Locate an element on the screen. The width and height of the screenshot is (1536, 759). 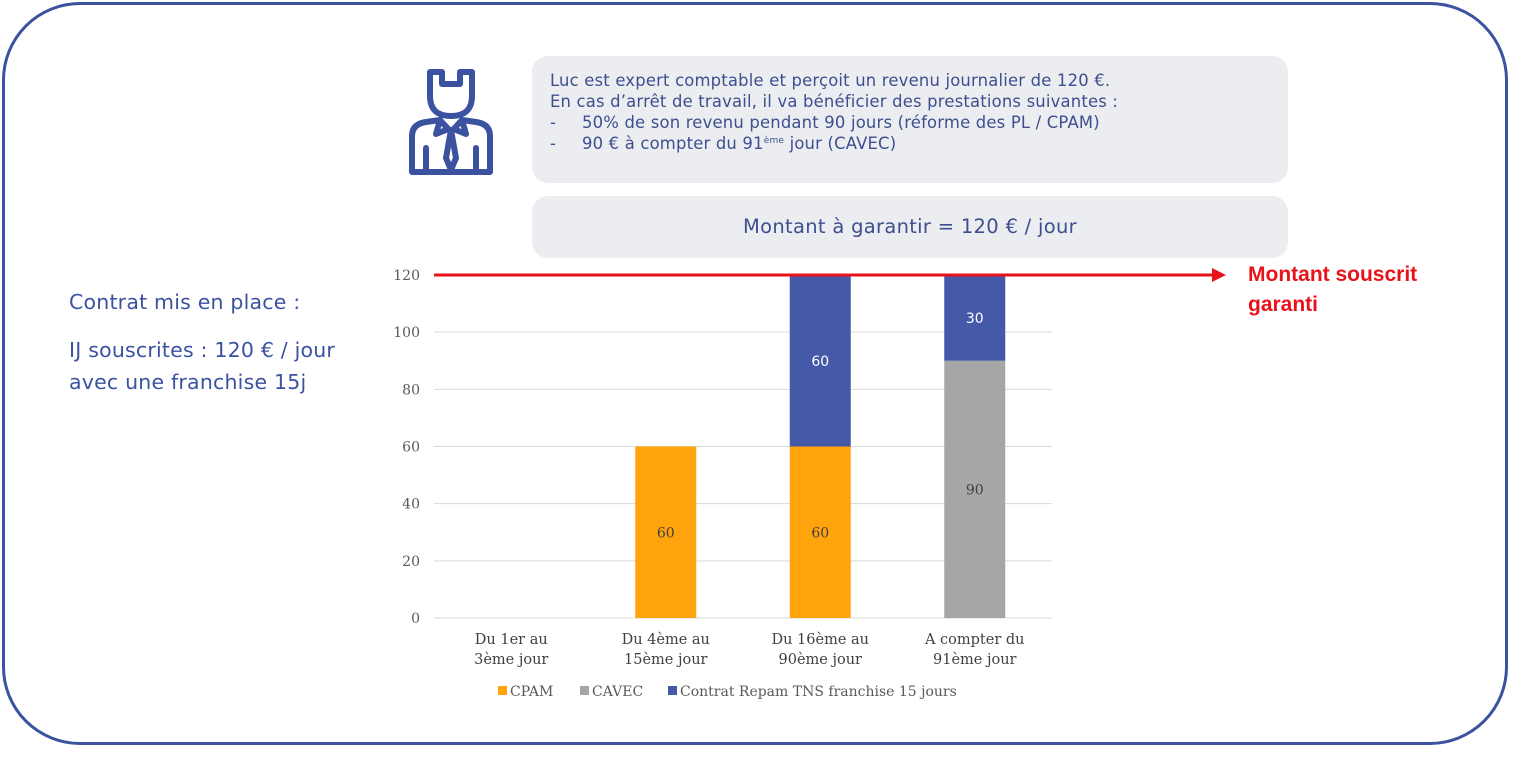
benefit-text-cavec-suffix: jour (CAVEC) is located at coordinates (840, 143).